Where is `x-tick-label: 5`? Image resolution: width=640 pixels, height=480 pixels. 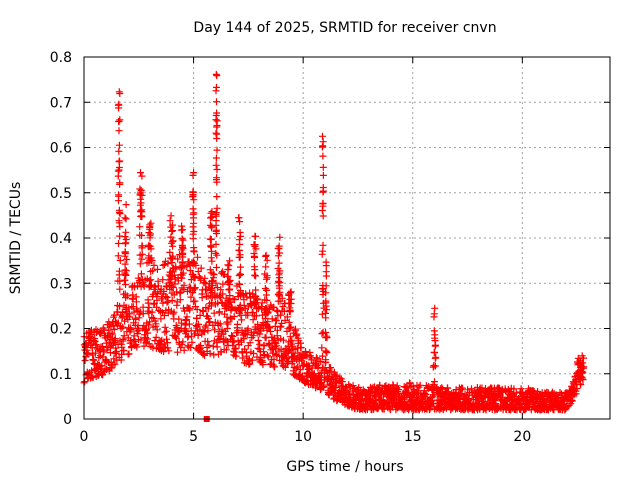
x-tick-label: 5 is located at coordinates (193, 437).